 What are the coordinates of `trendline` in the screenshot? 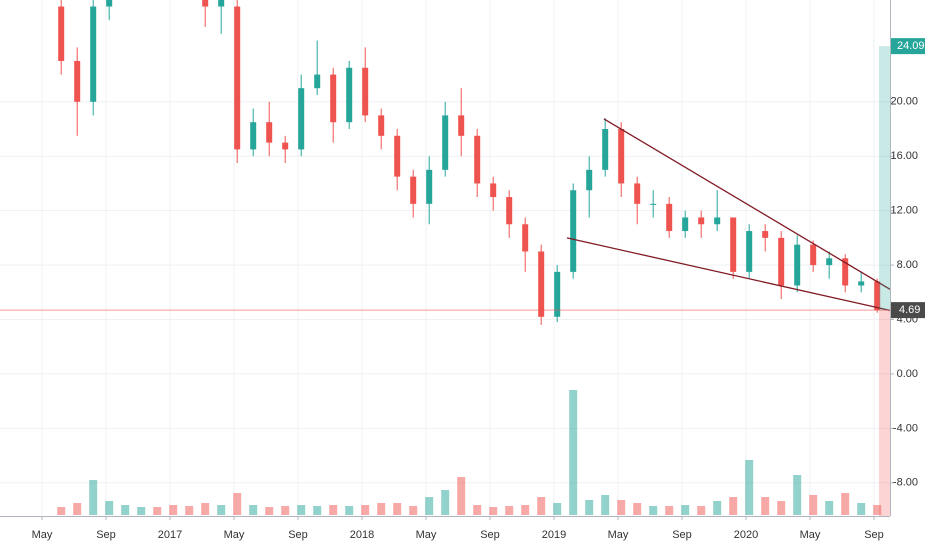 It's located at (746, 204).